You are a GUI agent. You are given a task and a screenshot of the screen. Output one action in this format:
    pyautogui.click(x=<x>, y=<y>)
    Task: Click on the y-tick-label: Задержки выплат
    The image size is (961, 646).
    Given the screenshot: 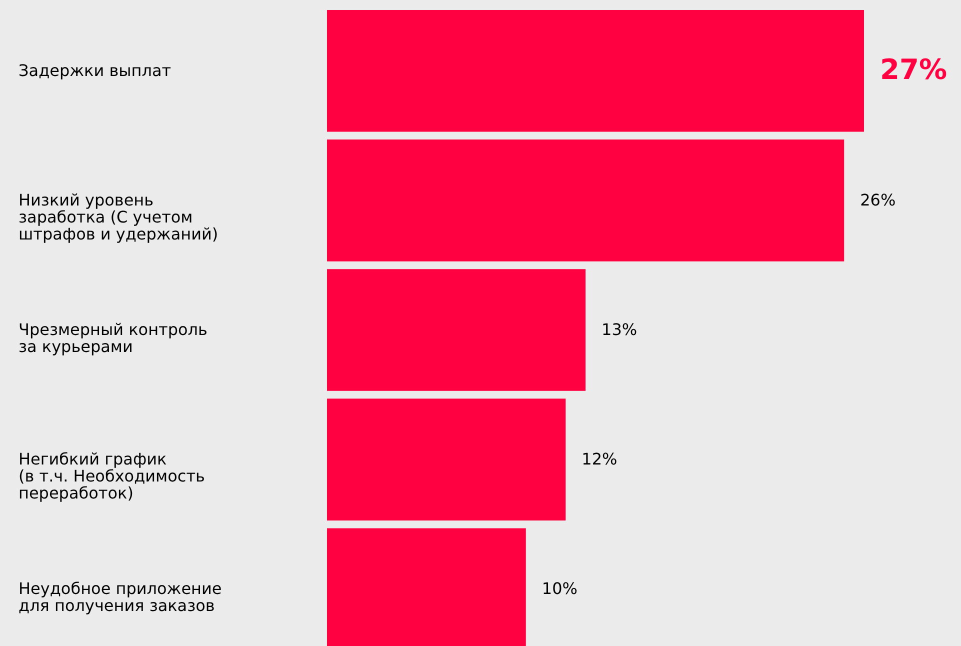 What is the action you would take?
    pyautogui.click(x=95, y=70)
    